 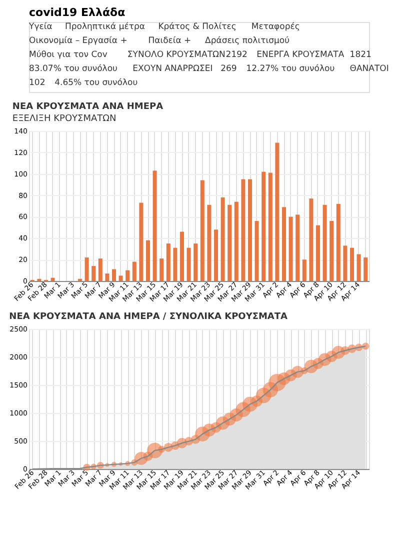 I want to click on text: 83.07% του συνόλου, so click(x=73, y=69).